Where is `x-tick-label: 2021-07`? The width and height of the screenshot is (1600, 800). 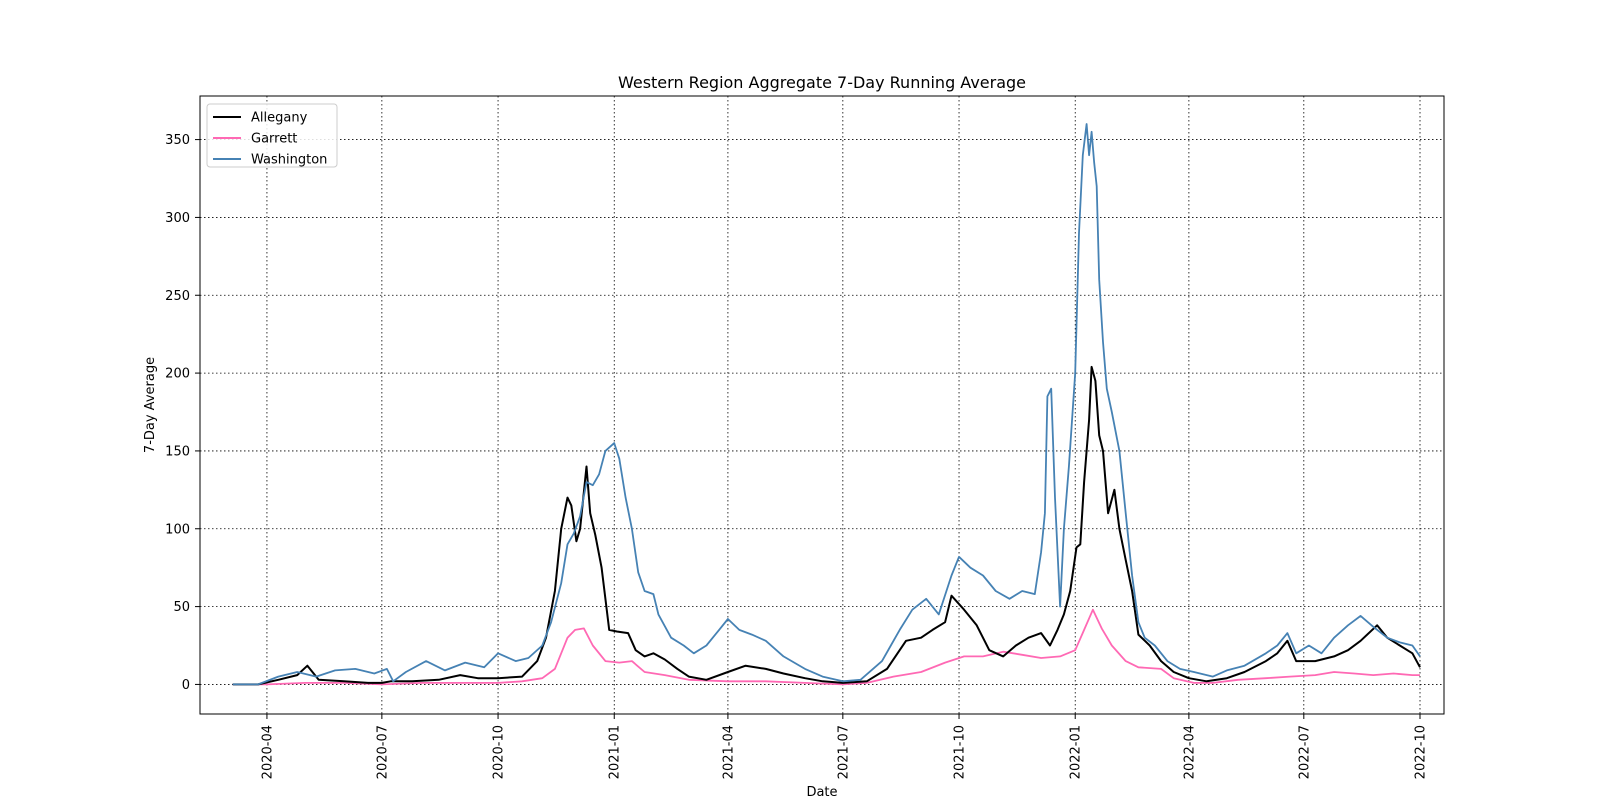
x-tick-label: 2021-07 is located at coordinates (843, 752).